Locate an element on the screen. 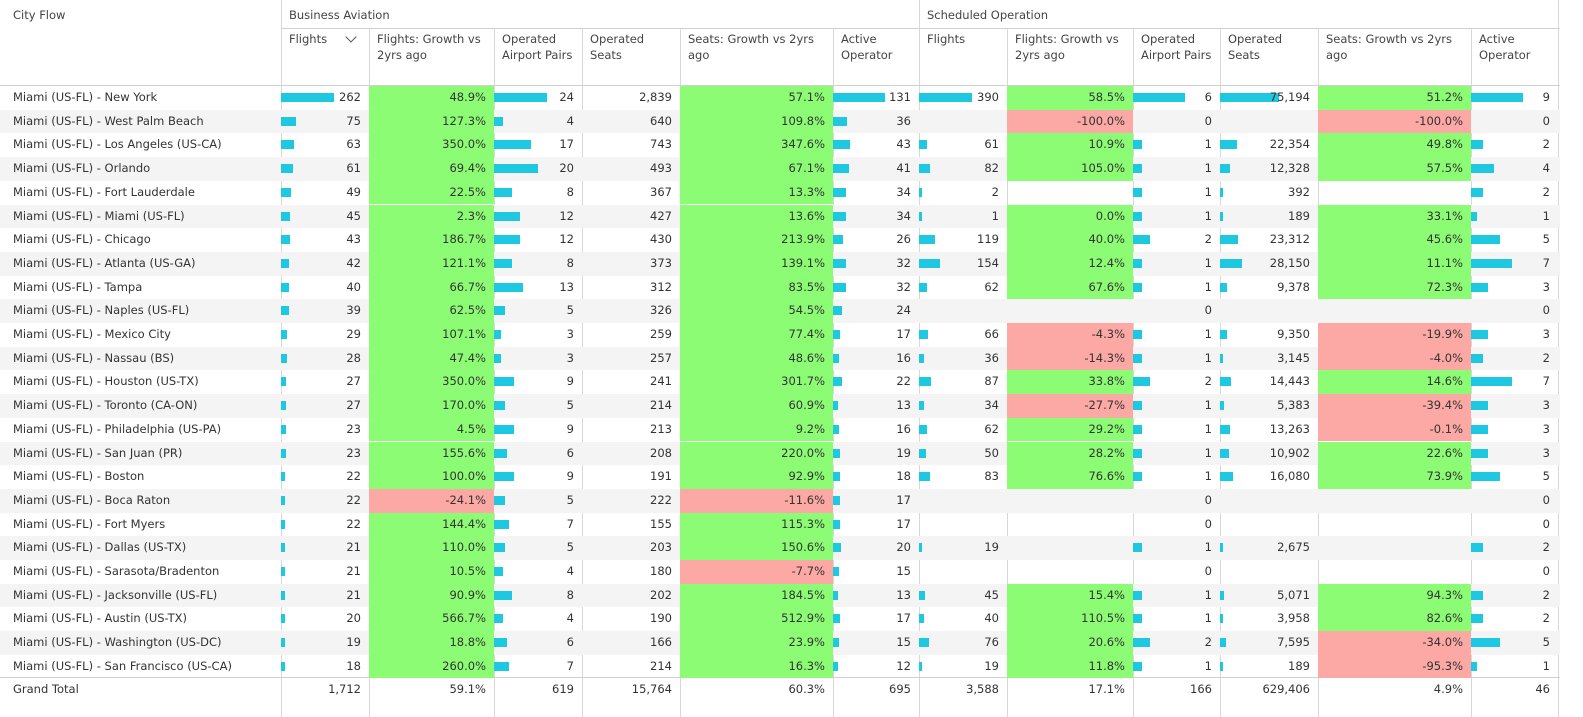 This screenshot has height=717, width=1583. table-cell: -7.7% is located at coordinates (808, 571).